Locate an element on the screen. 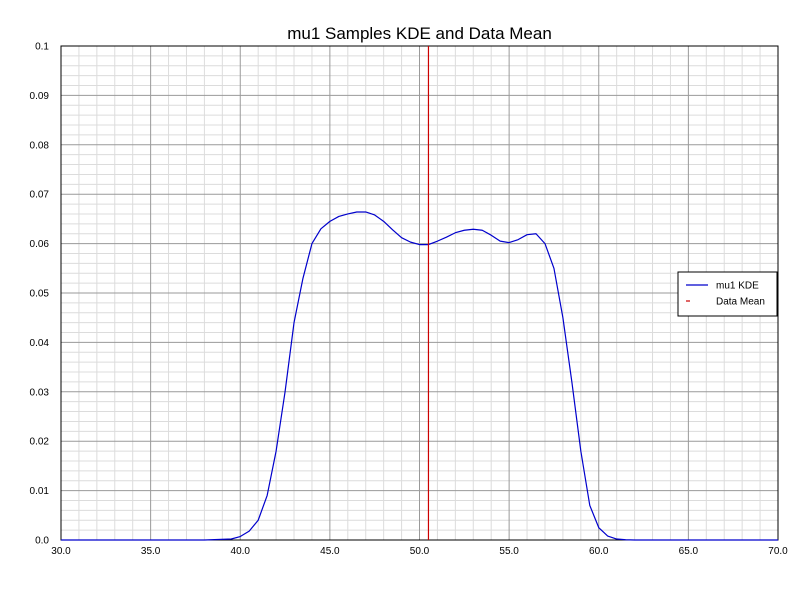  legend-label: Data Mean is located at coordinates (740, 302).